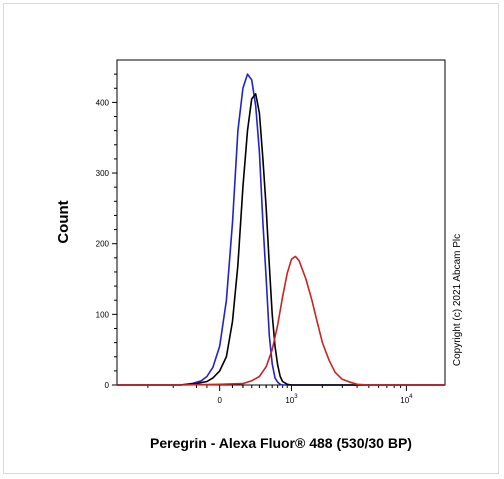 The width and height of the screenshot is (504, 479). Describe the element at coordinates (281, 443) in the screenshot. I see `x-axis-label: Peregrin - Alexa Fluor® 488 (530/30 BP)` at that location.